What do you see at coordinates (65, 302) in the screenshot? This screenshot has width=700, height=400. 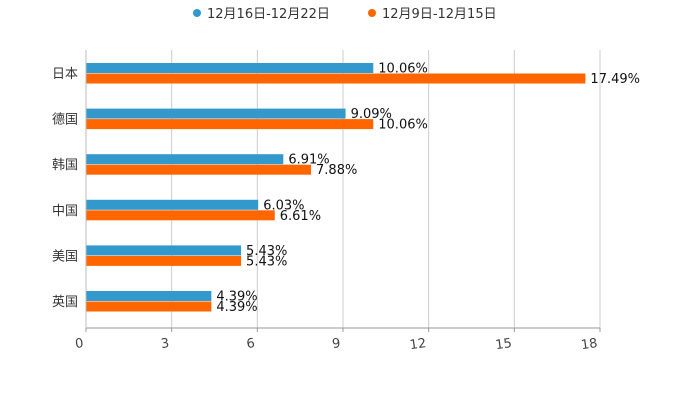 I see `category-label-6: 英国` at bounding box center [65, 302].